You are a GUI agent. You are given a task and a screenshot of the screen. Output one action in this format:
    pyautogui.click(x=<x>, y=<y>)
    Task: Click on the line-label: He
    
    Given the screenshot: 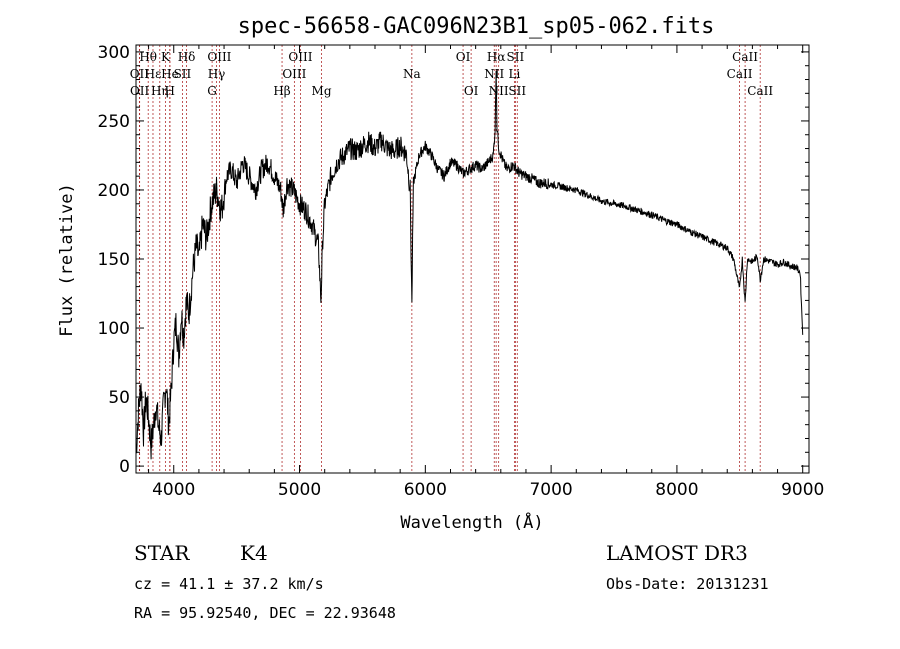 What is the action you would take?
    pyautogui.click(x=170, y=74)
    